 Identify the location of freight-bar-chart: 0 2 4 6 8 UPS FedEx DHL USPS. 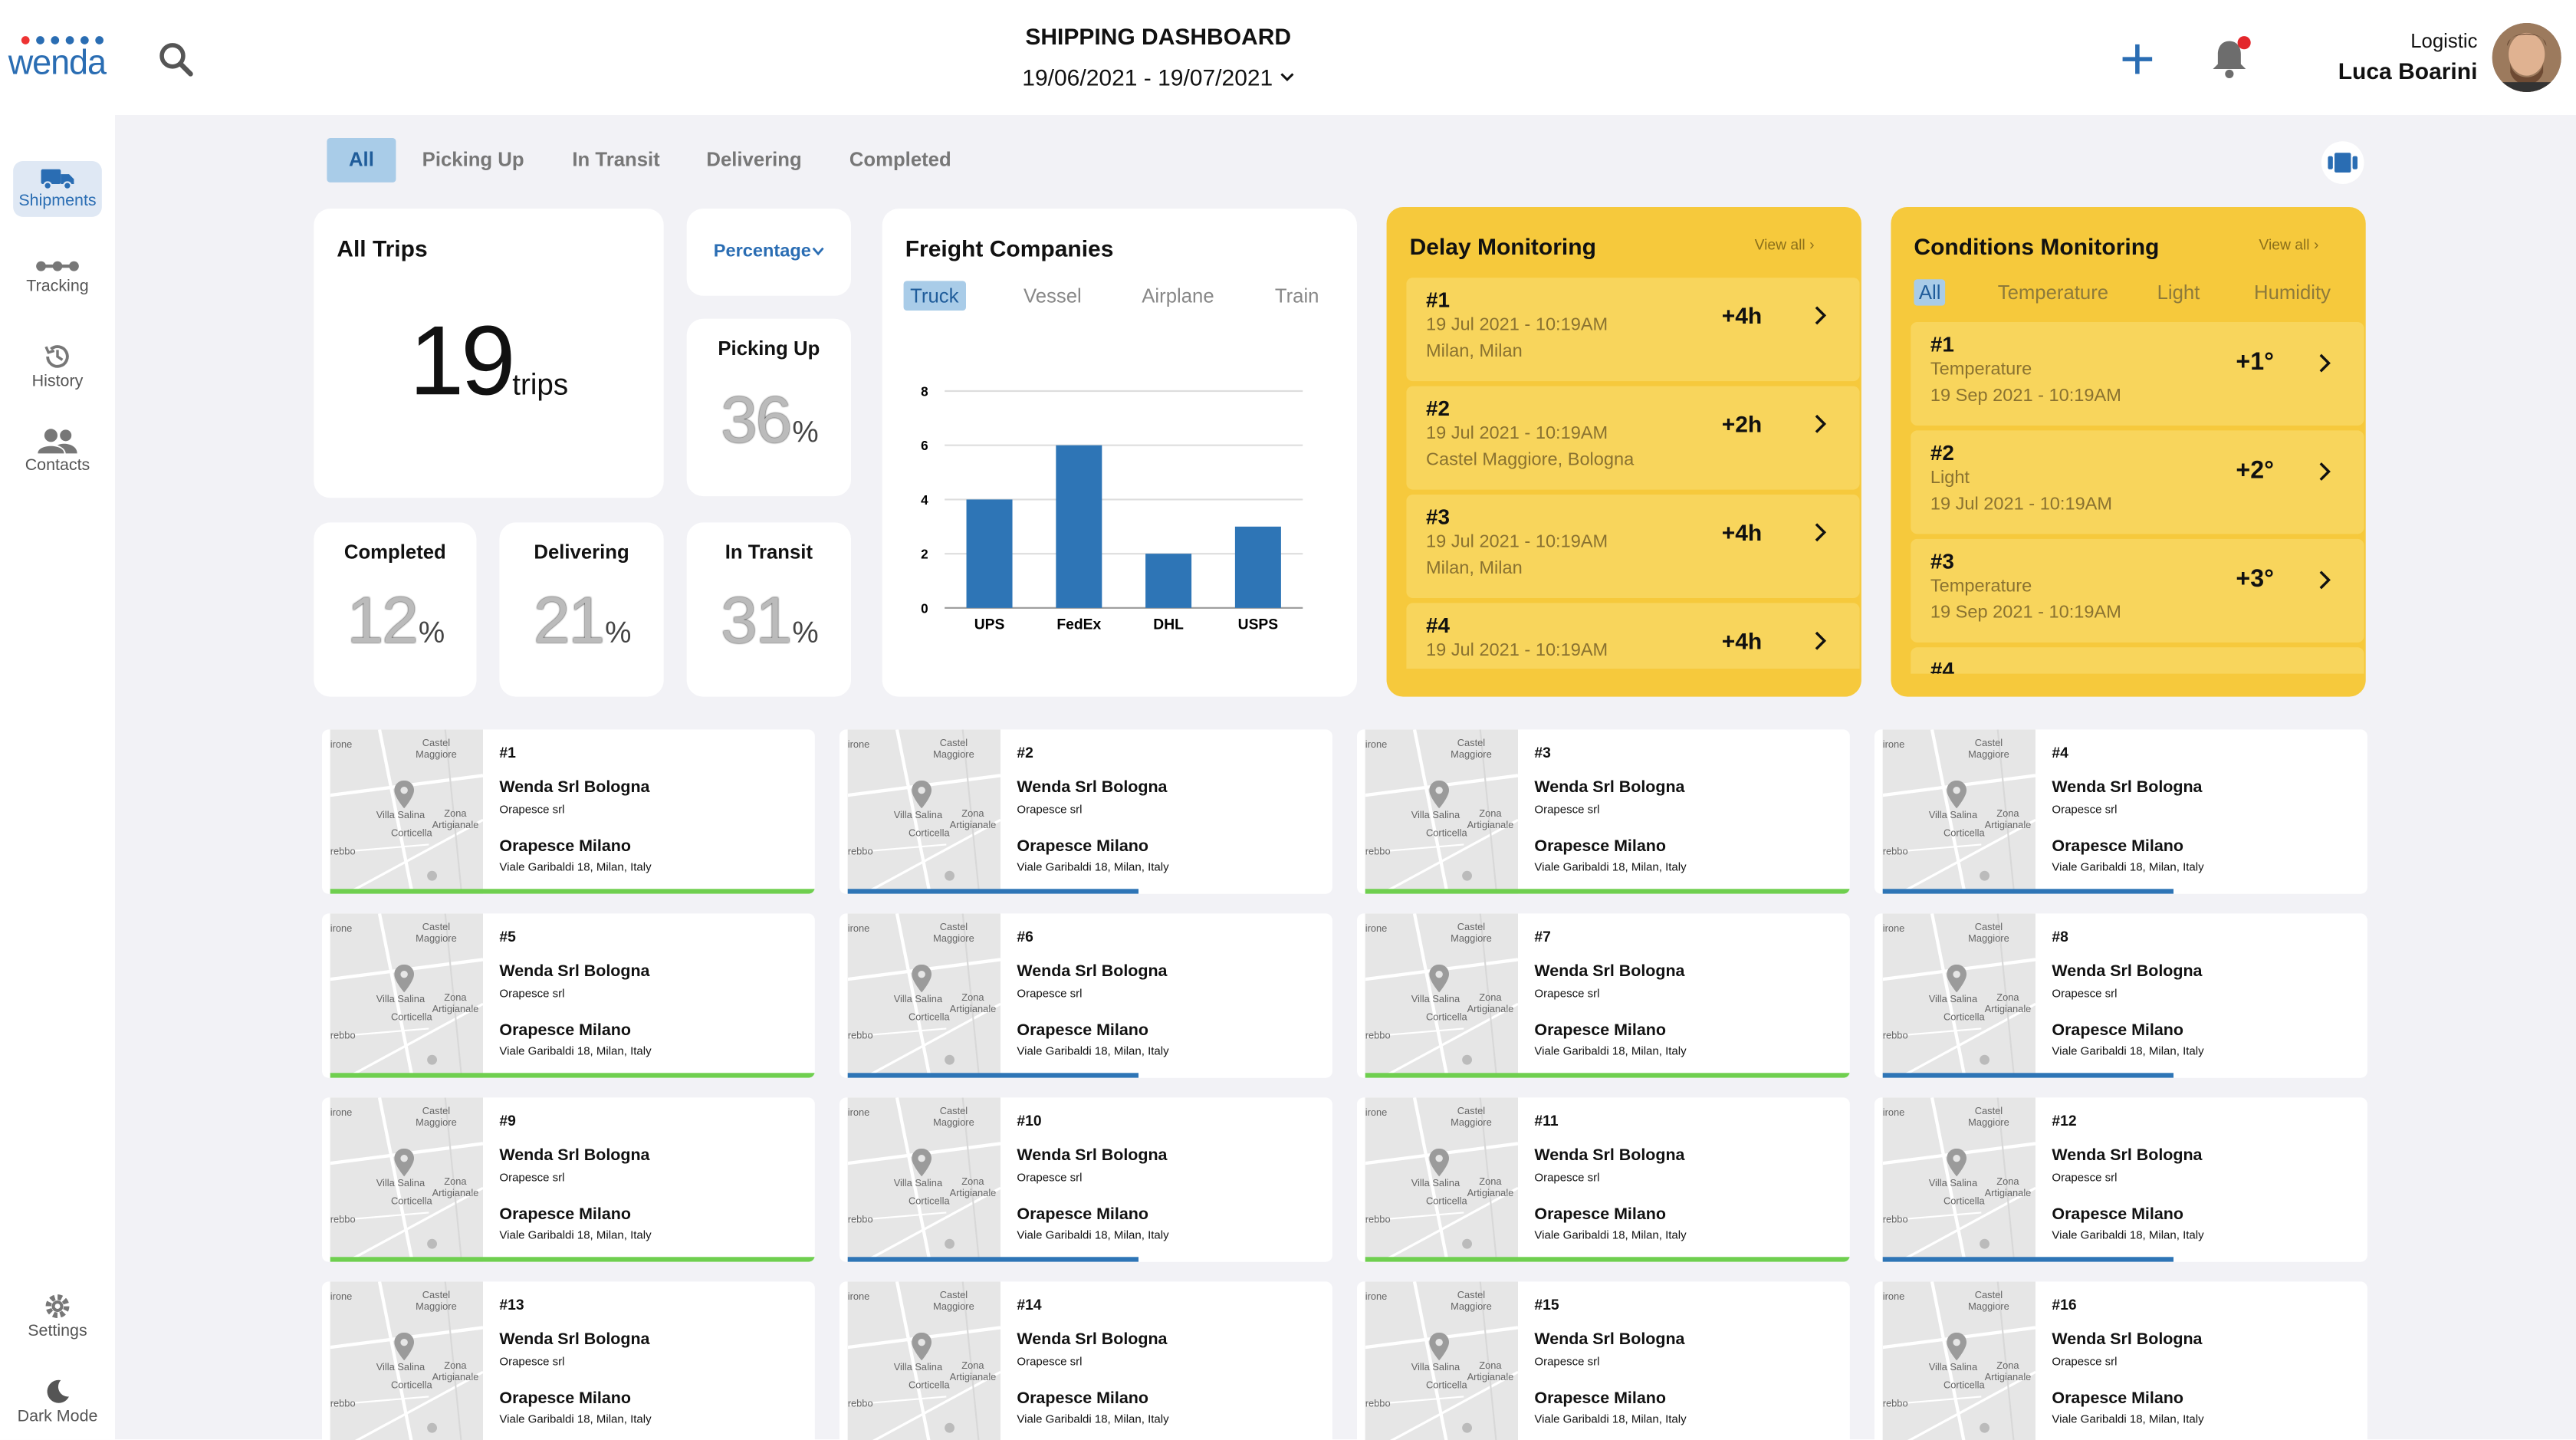
(1112, 508).